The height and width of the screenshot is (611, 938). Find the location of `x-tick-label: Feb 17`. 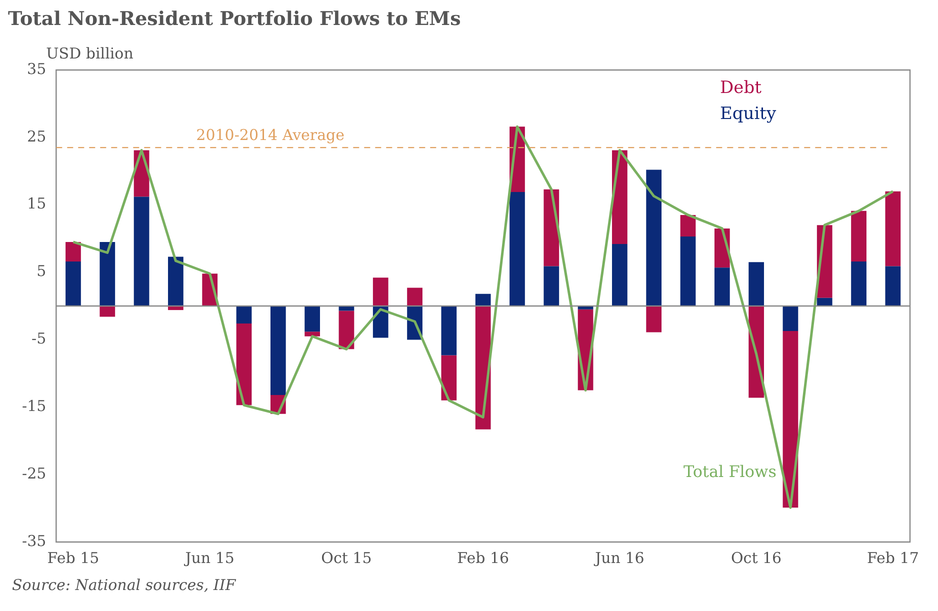

x-tick-label: Feb 17 is located at coordinates (892, 557).